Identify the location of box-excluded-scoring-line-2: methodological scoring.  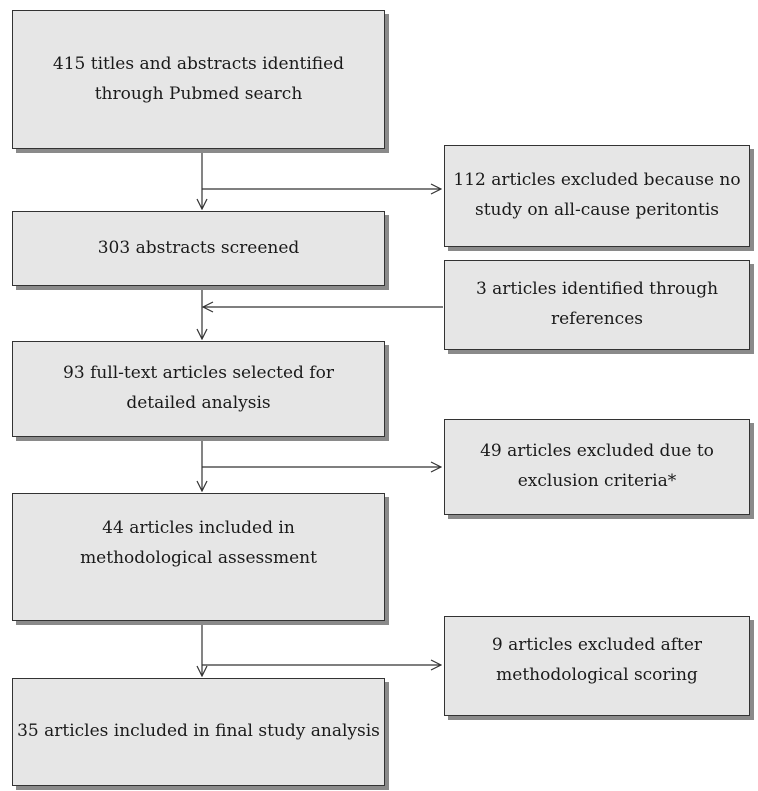
(597, 675).